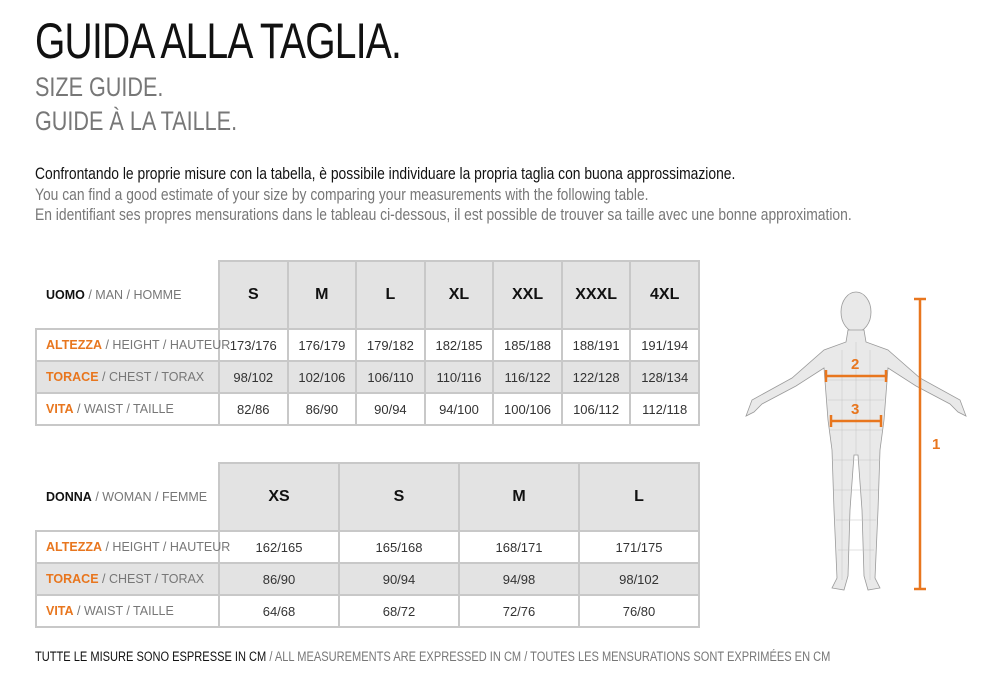 Image resolution: width=1000 pixels, height=677 pixels. Describe the element at coordinates (399, 611) in the screenshot. I see `table-cell: 68/72` at that location.